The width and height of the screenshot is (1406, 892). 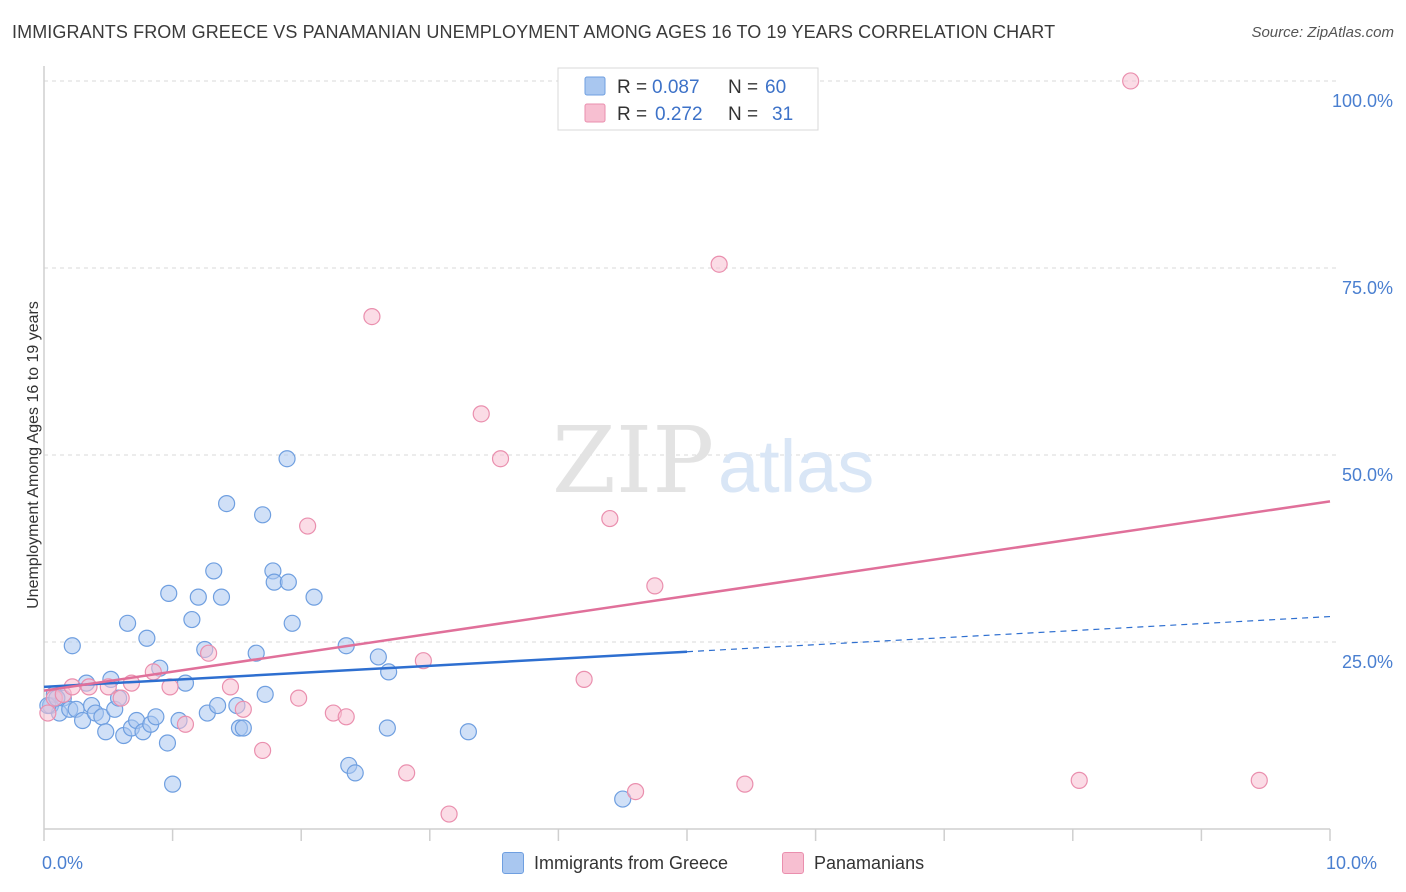 I want to click on legend-greece-r-label: R =, so click(x=632, y=87).